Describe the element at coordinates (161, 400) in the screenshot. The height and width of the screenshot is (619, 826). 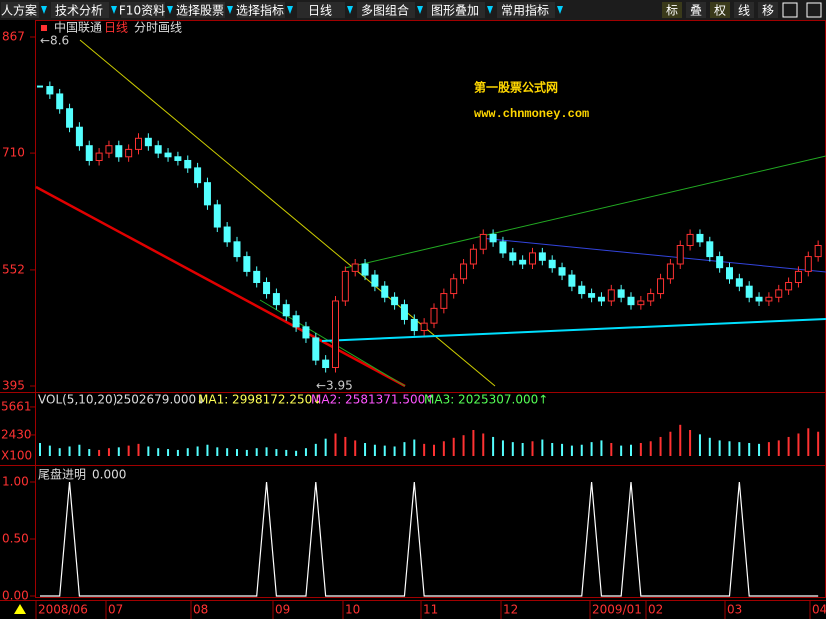
I see `vol-last: 2502679.000↓` at that location.